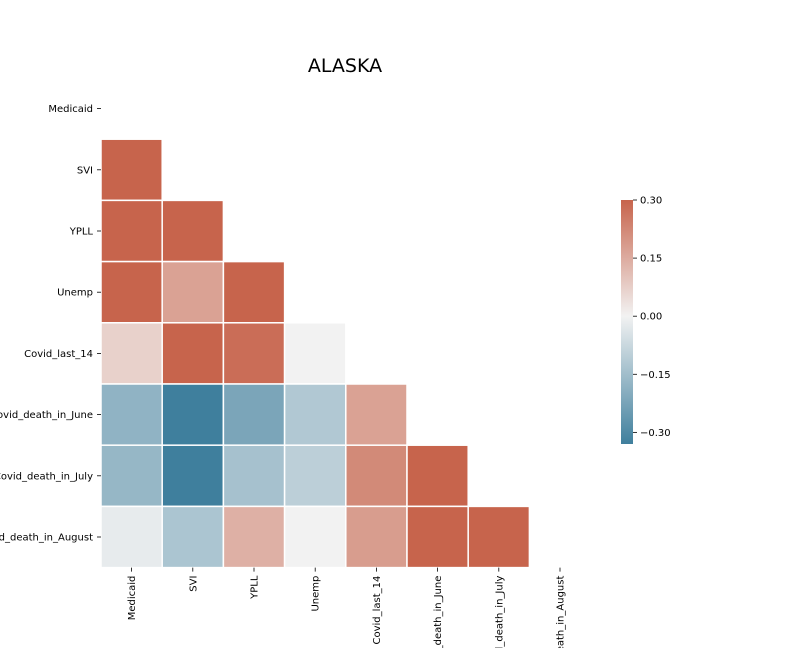 The image size is (792, 648). I want to click on heatmap-cell-Covid_death_in_July-Covid_death_in_June, so click(437, 476).